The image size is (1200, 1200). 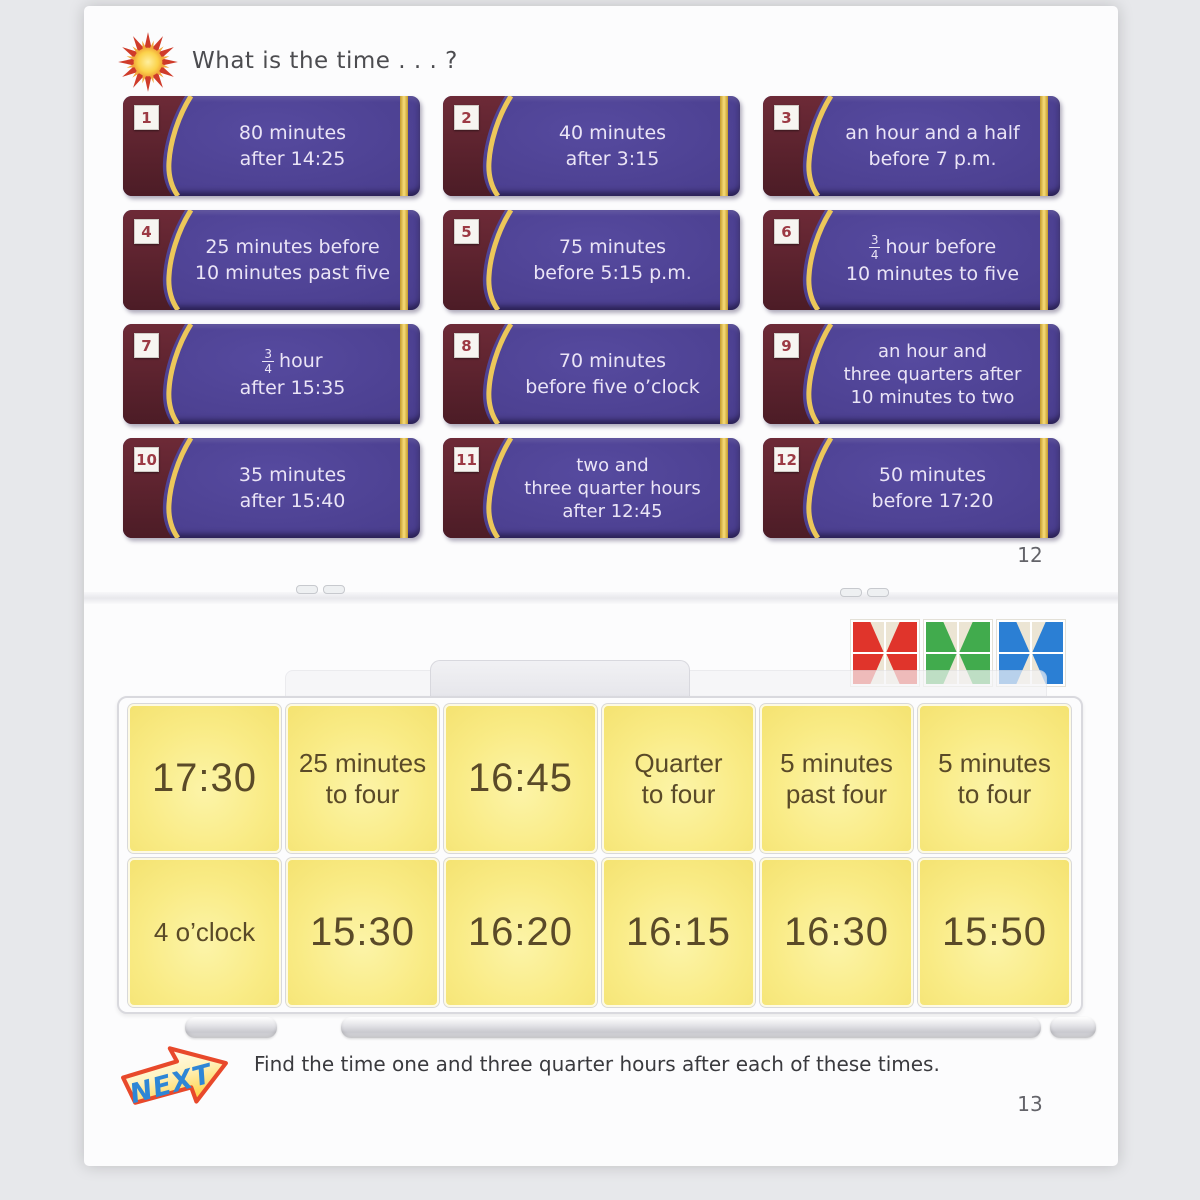 What do you see at coordinates (1073, 1027) in the screenshot?
I see `stand-bar-right` at bounding box center [1073, 1027].